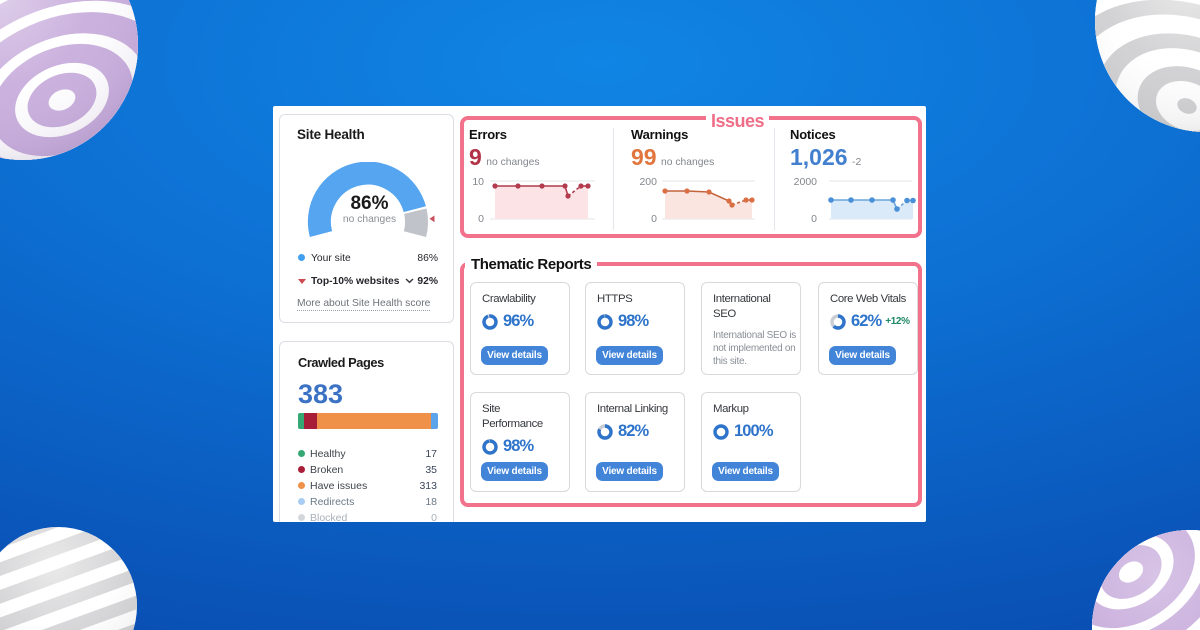 The image size is (1200, 630). Describe the element at coordinates (806, 182) in the screenshot. I see `svg-text: 2000` at that location.